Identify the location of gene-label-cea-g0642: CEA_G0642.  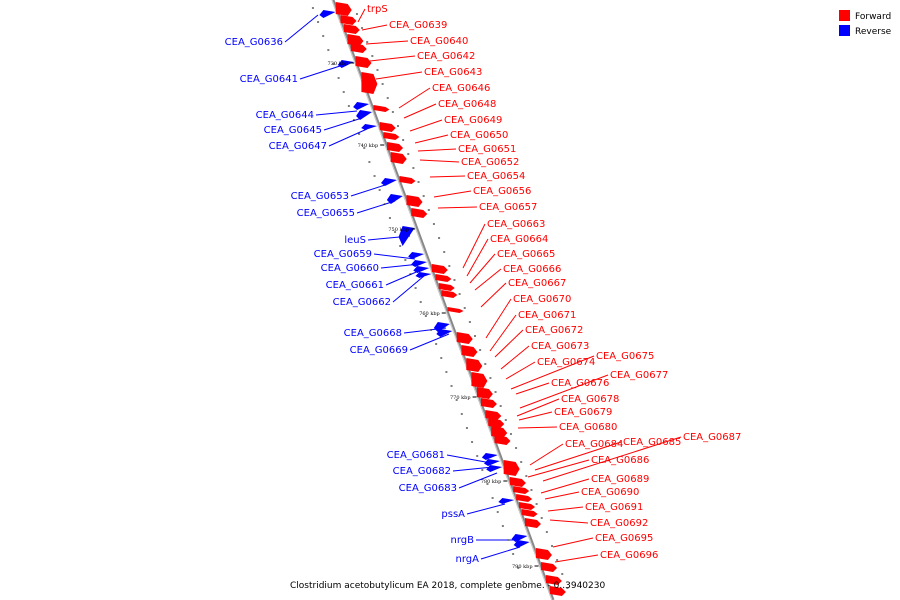
(446, 56).